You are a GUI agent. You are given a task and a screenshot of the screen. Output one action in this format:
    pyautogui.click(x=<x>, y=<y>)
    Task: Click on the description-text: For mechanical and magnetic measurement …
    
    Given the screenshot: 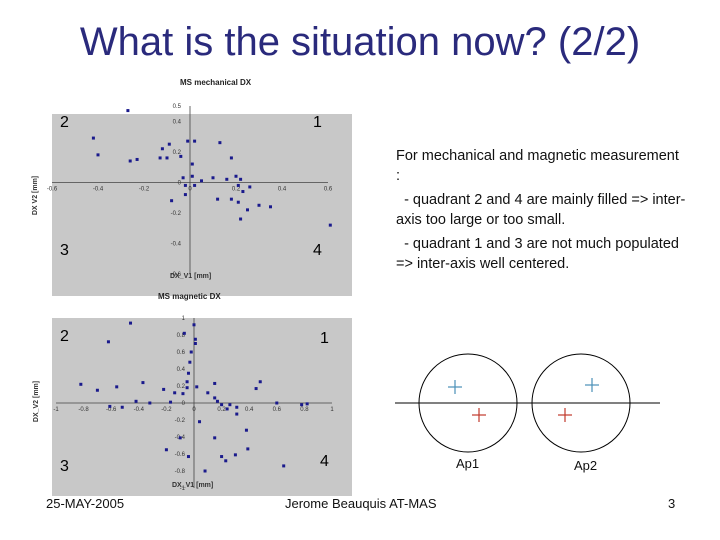 What is the action you would take?
    pyautogui.click(x=541, y=210)
    